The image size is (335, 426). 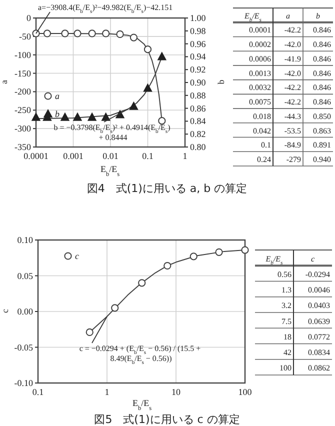 I want to click on text: a, so click(x=288, y=15).